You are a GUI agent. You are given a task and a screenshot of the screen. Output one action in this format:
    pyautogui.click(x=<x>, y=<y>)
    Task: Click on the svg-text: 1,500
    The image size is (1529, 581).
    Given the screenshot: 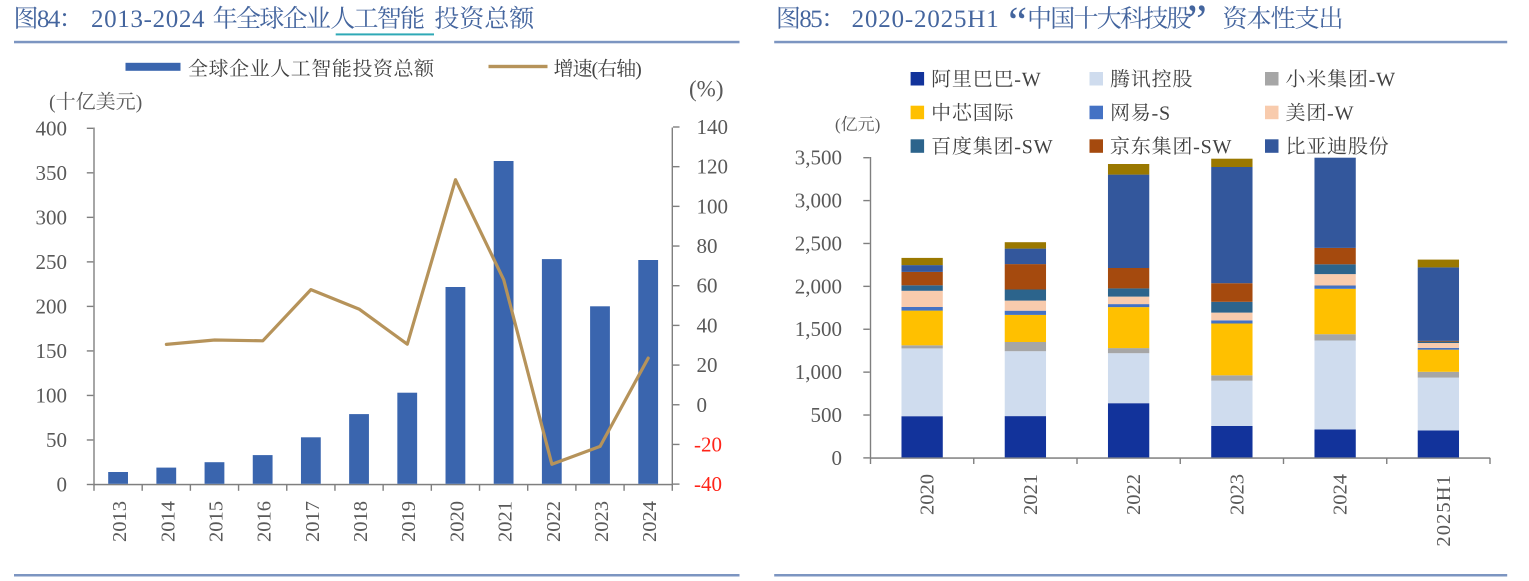 What is the action you would take?
    pyautogui.click(x=818, y=329)
    